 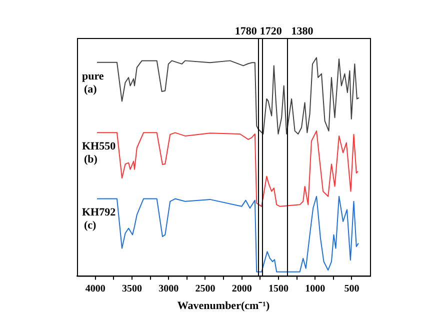 I want to click on x-tick-label: 1000, so click(x=315, y=288).